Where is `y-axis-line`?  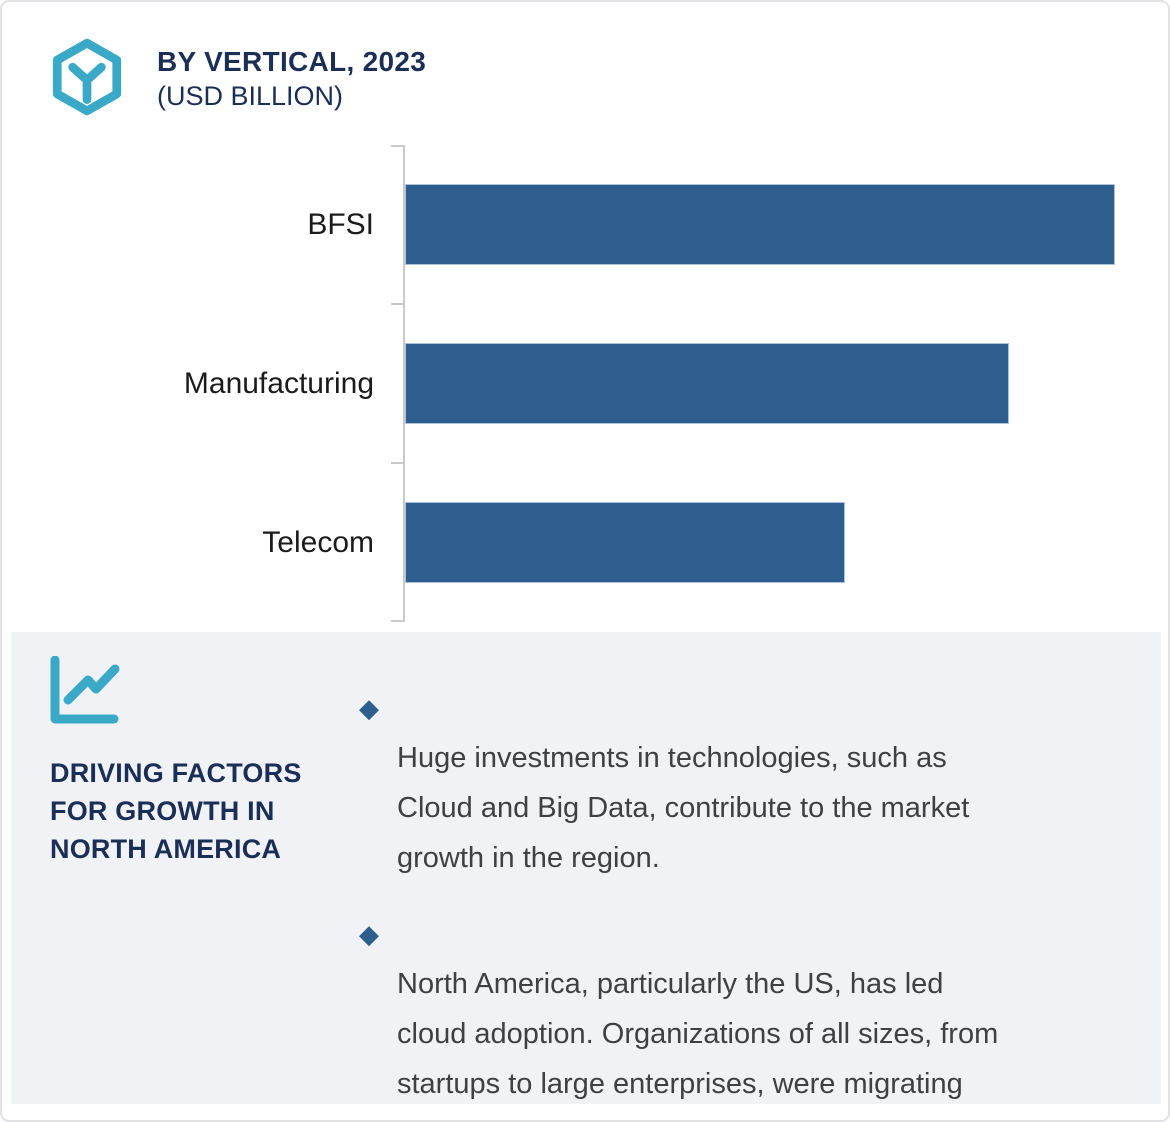 y-axis-line is located at coordinates (404, 383).